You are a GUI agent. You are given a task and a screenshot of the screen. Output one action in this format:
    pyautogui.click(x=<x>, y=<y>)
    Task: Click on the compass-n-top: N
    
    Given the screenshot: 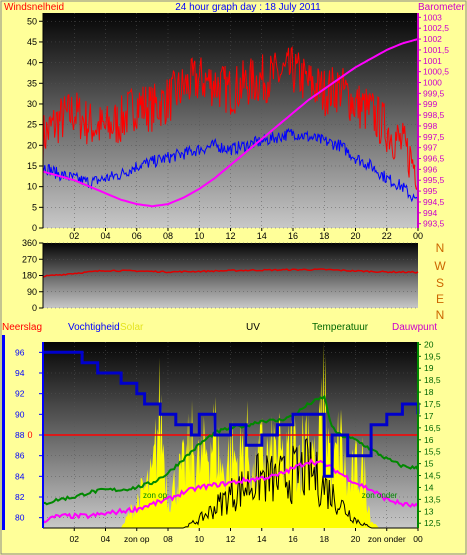 What is the action you would take?
    pyautogui.click(x=440, y=248)
    